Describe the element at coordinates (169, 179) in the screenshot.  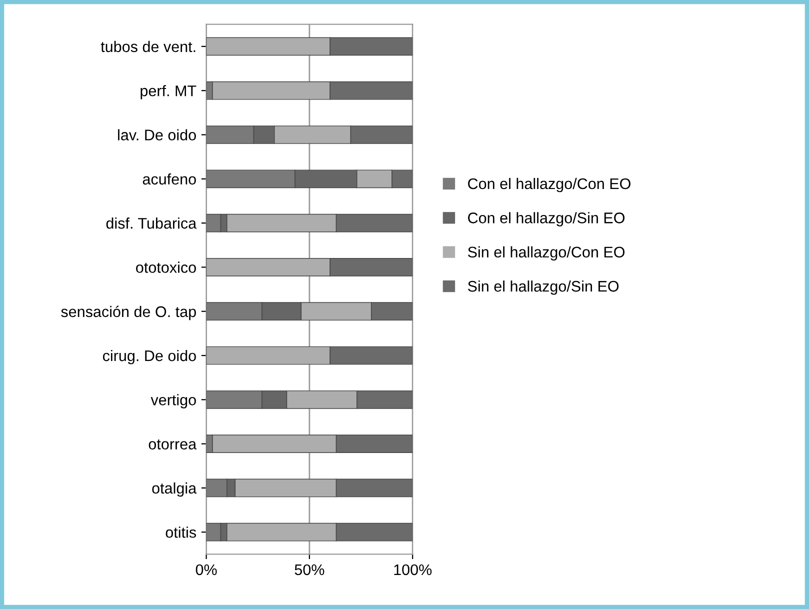
I see `y-tick-label: acufeno` at that location.